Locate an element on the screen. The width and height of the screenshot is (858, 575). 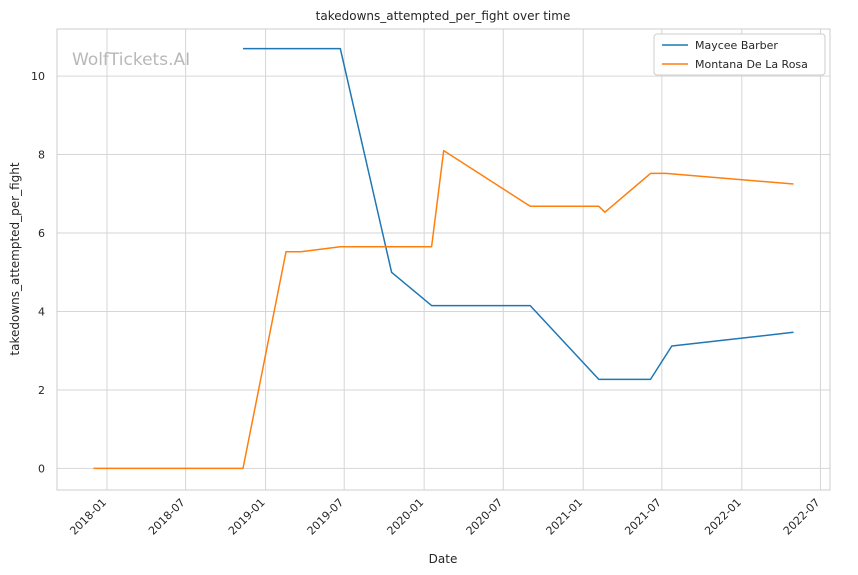
x-tick-label: 2021-07 is located at coordinates (643, 517).